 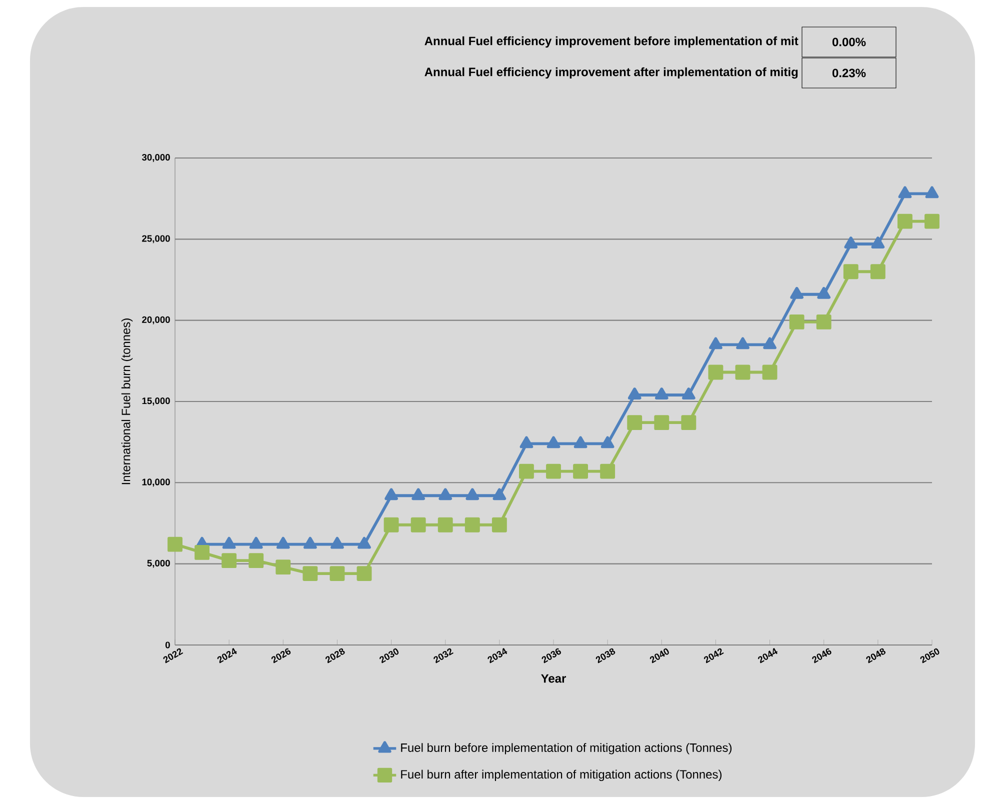 I want to click on x-tick-label: 2038, so click(x=606, y=656).